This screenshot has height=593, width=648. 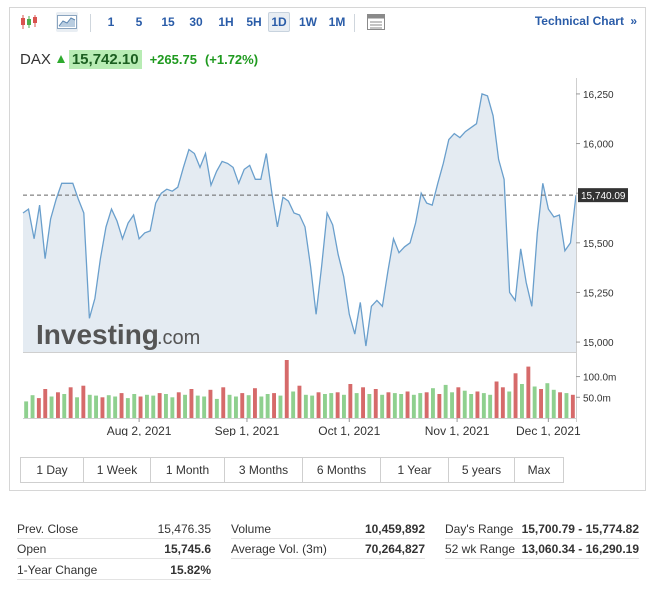 What do you see at coordinates (603, 195) in the screenshot?
I see `current-price-badge` at bounding box center [603, 195].